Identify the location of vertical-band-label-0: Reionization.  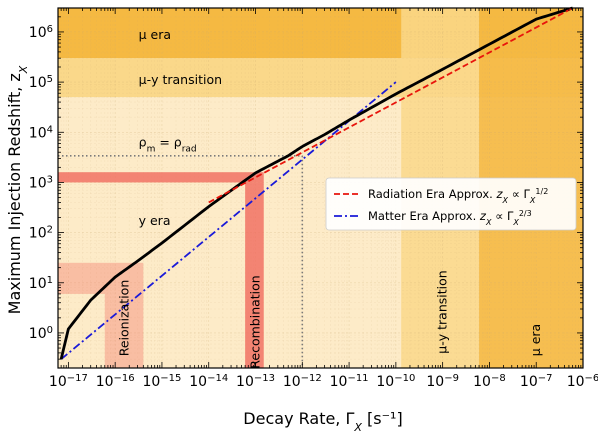
(124, 318).